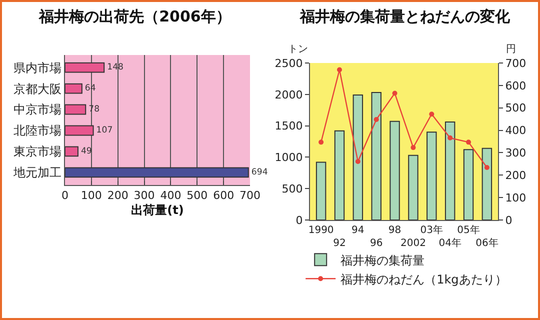 Image resolution: width=540 pixels, height=320 pixels. Describe the element at coordinates (450, 243) in the screenshot. I see `x-tick-label: 04年` at that location.